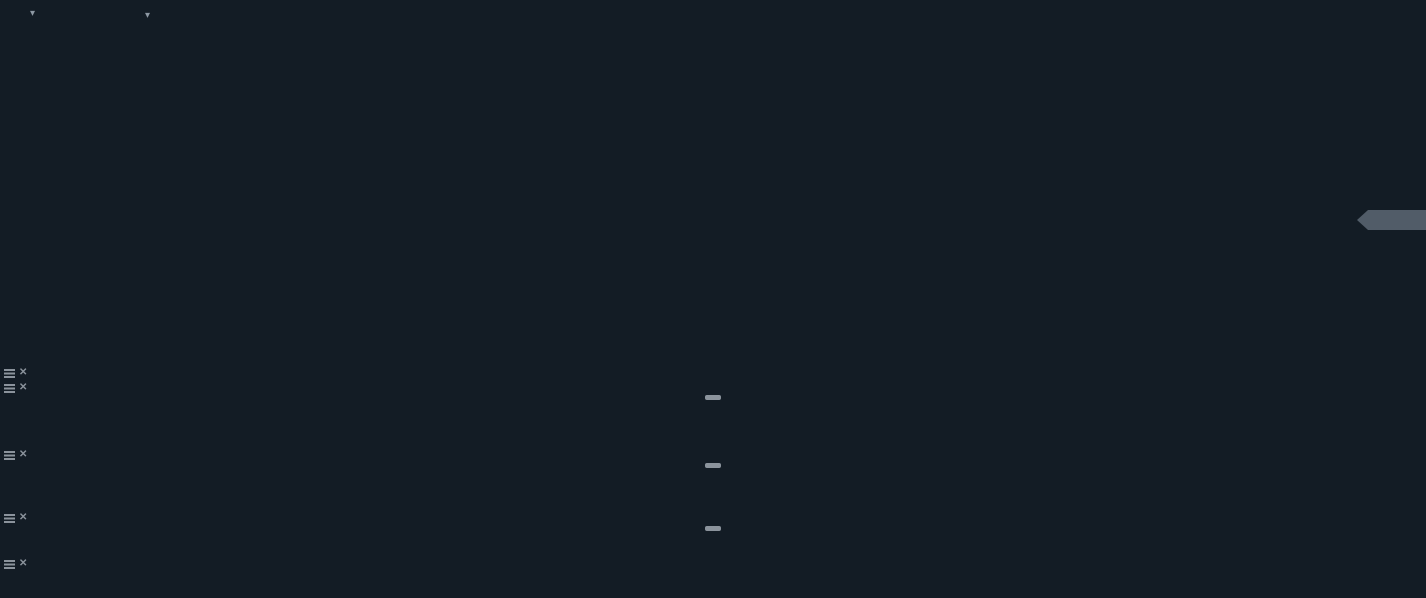  What do you see at coordinates (26, 14) in the screenshot?
I see `symbol-selector: ▾` at bounding box center [26, 14].